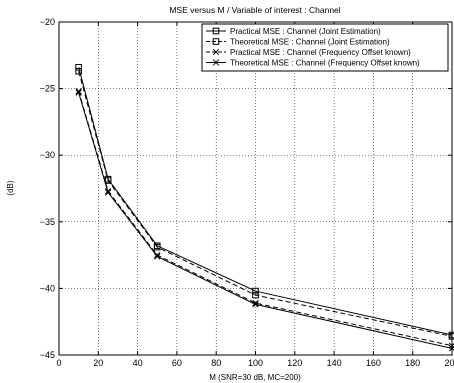 The image size is (454, 383). What do you see at coordinates (98, 363) in the screenshot?
I see `x-tick-label: 20` at bounding box center [98, 363].